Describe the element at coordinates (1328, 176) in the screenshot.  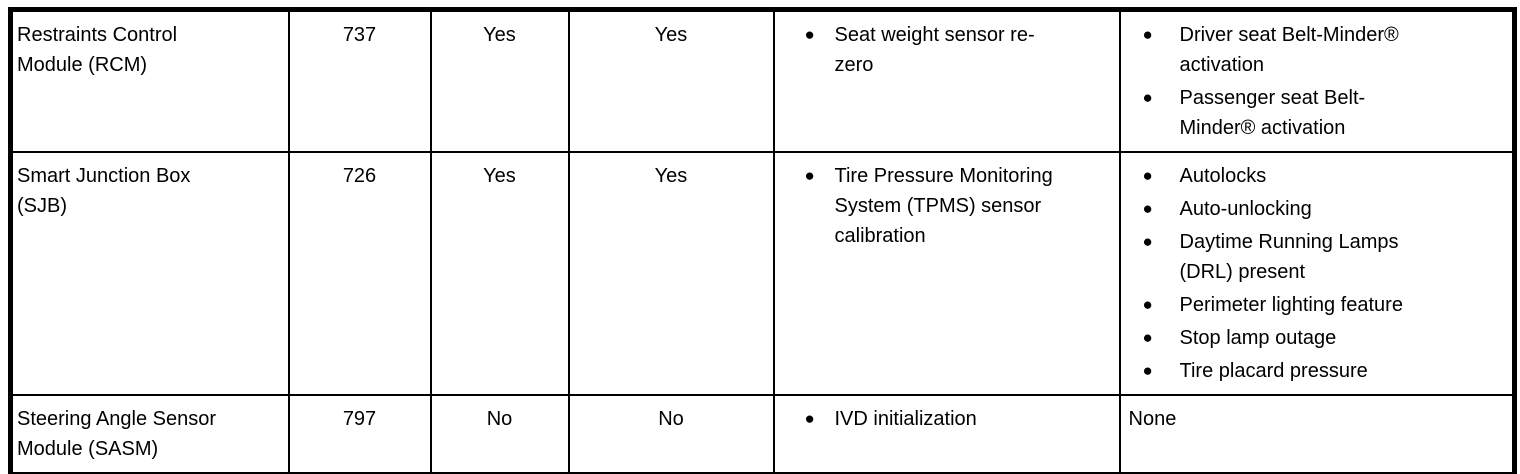
I see `list-item: ● Autolocks` at that location.